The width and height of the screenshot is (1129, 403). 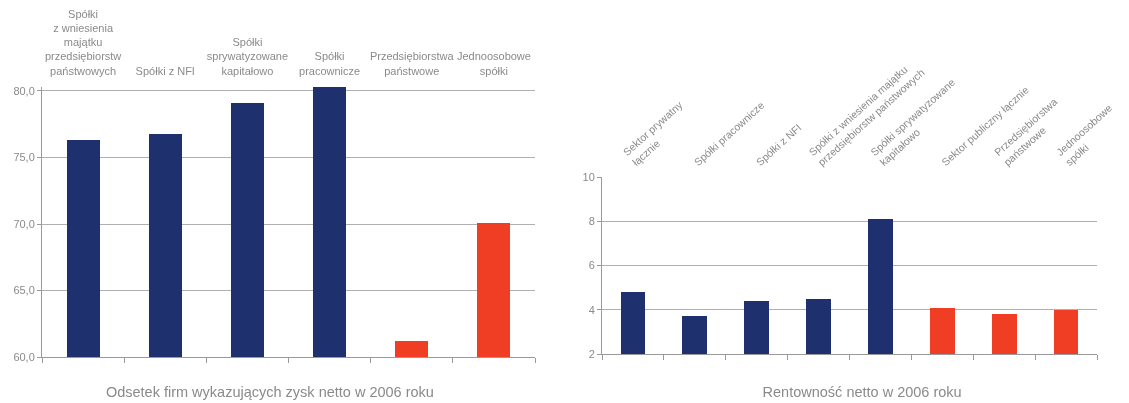 I want to click on x-tick-label: Spółki sprywatyzowane kapitałowo, so click(x=247, y=56).